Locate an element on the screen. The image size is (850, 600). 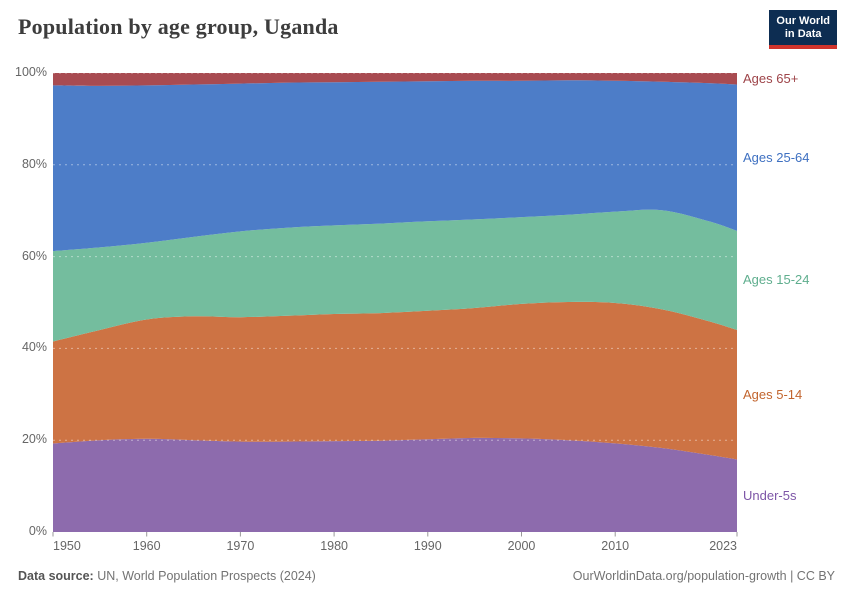
y-axis-label: 60% is located at coordinates (34, 255).